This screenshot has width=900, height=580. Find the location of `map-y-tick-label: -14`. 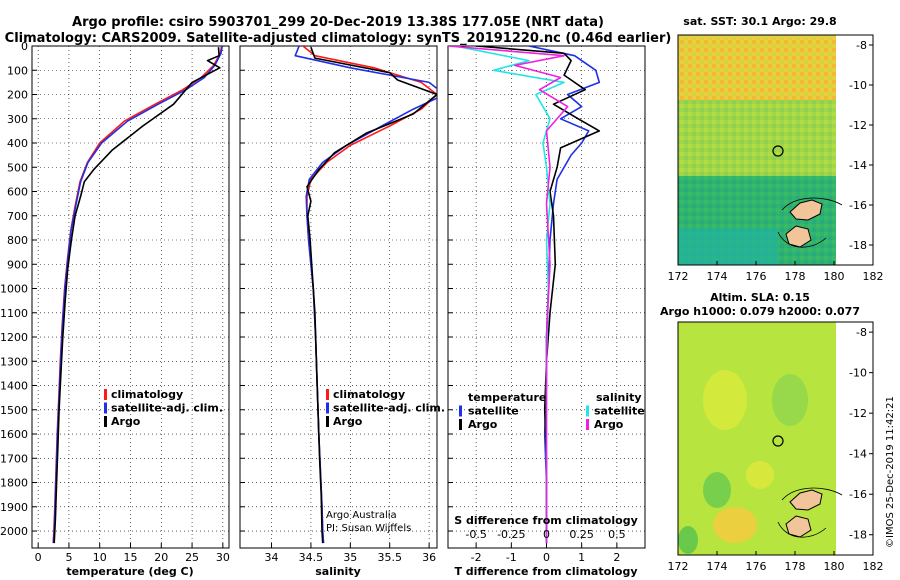

map-y-tick-label: -14 is located at coordinates (858, 165).